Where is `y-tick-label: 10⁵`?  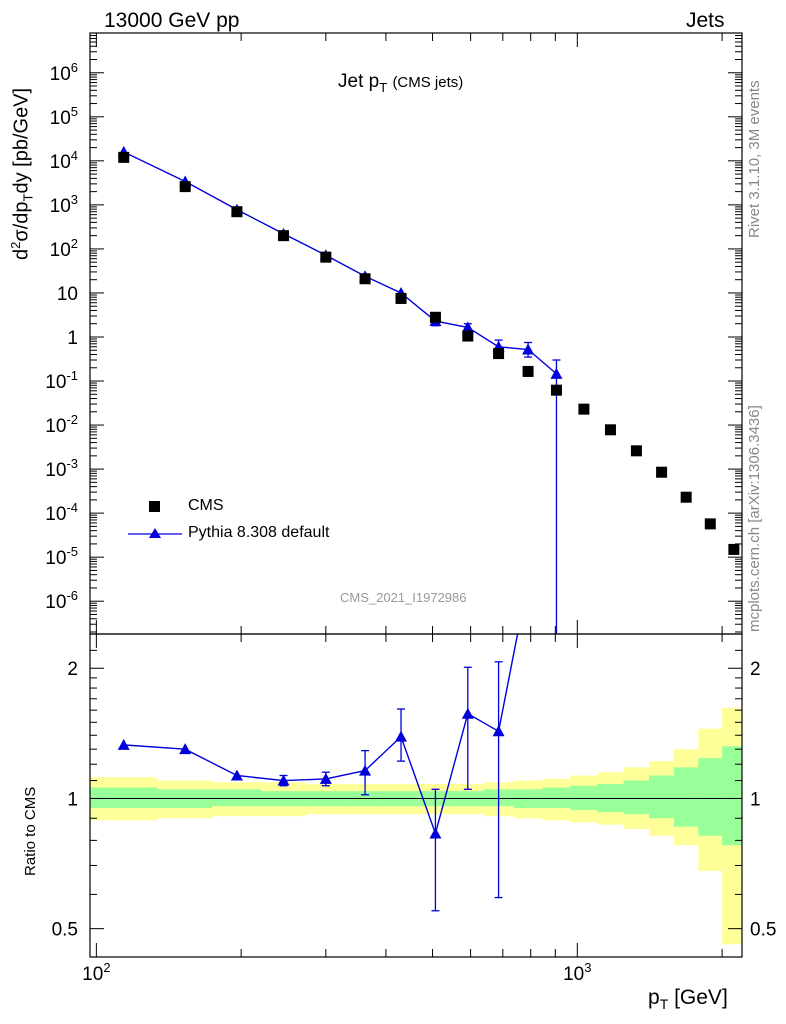 y-tick-label: 10⁵ is located at coordinates (64, 116).